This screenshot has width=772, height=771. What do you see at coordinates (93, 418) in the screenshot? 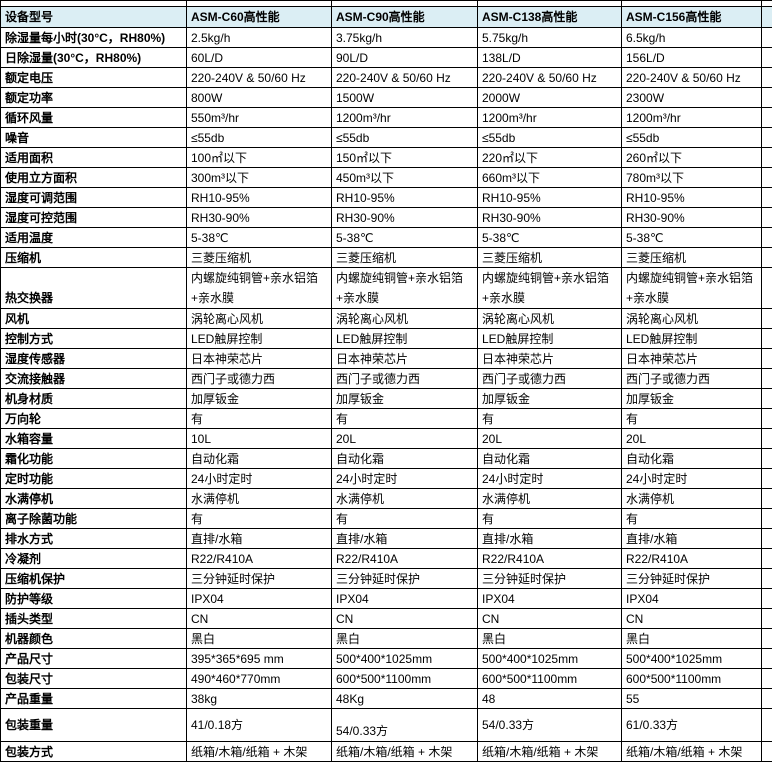
I see `spec-label-cell: 万向轮` at bounding box center [93, 418].